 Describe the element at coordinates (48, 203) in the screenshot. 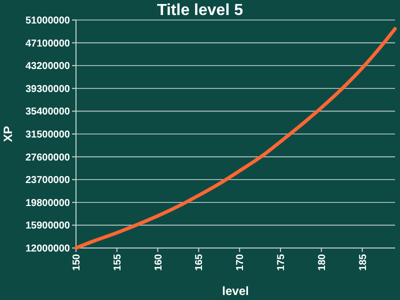

I see `y-tick-label: 19800000` at that location.